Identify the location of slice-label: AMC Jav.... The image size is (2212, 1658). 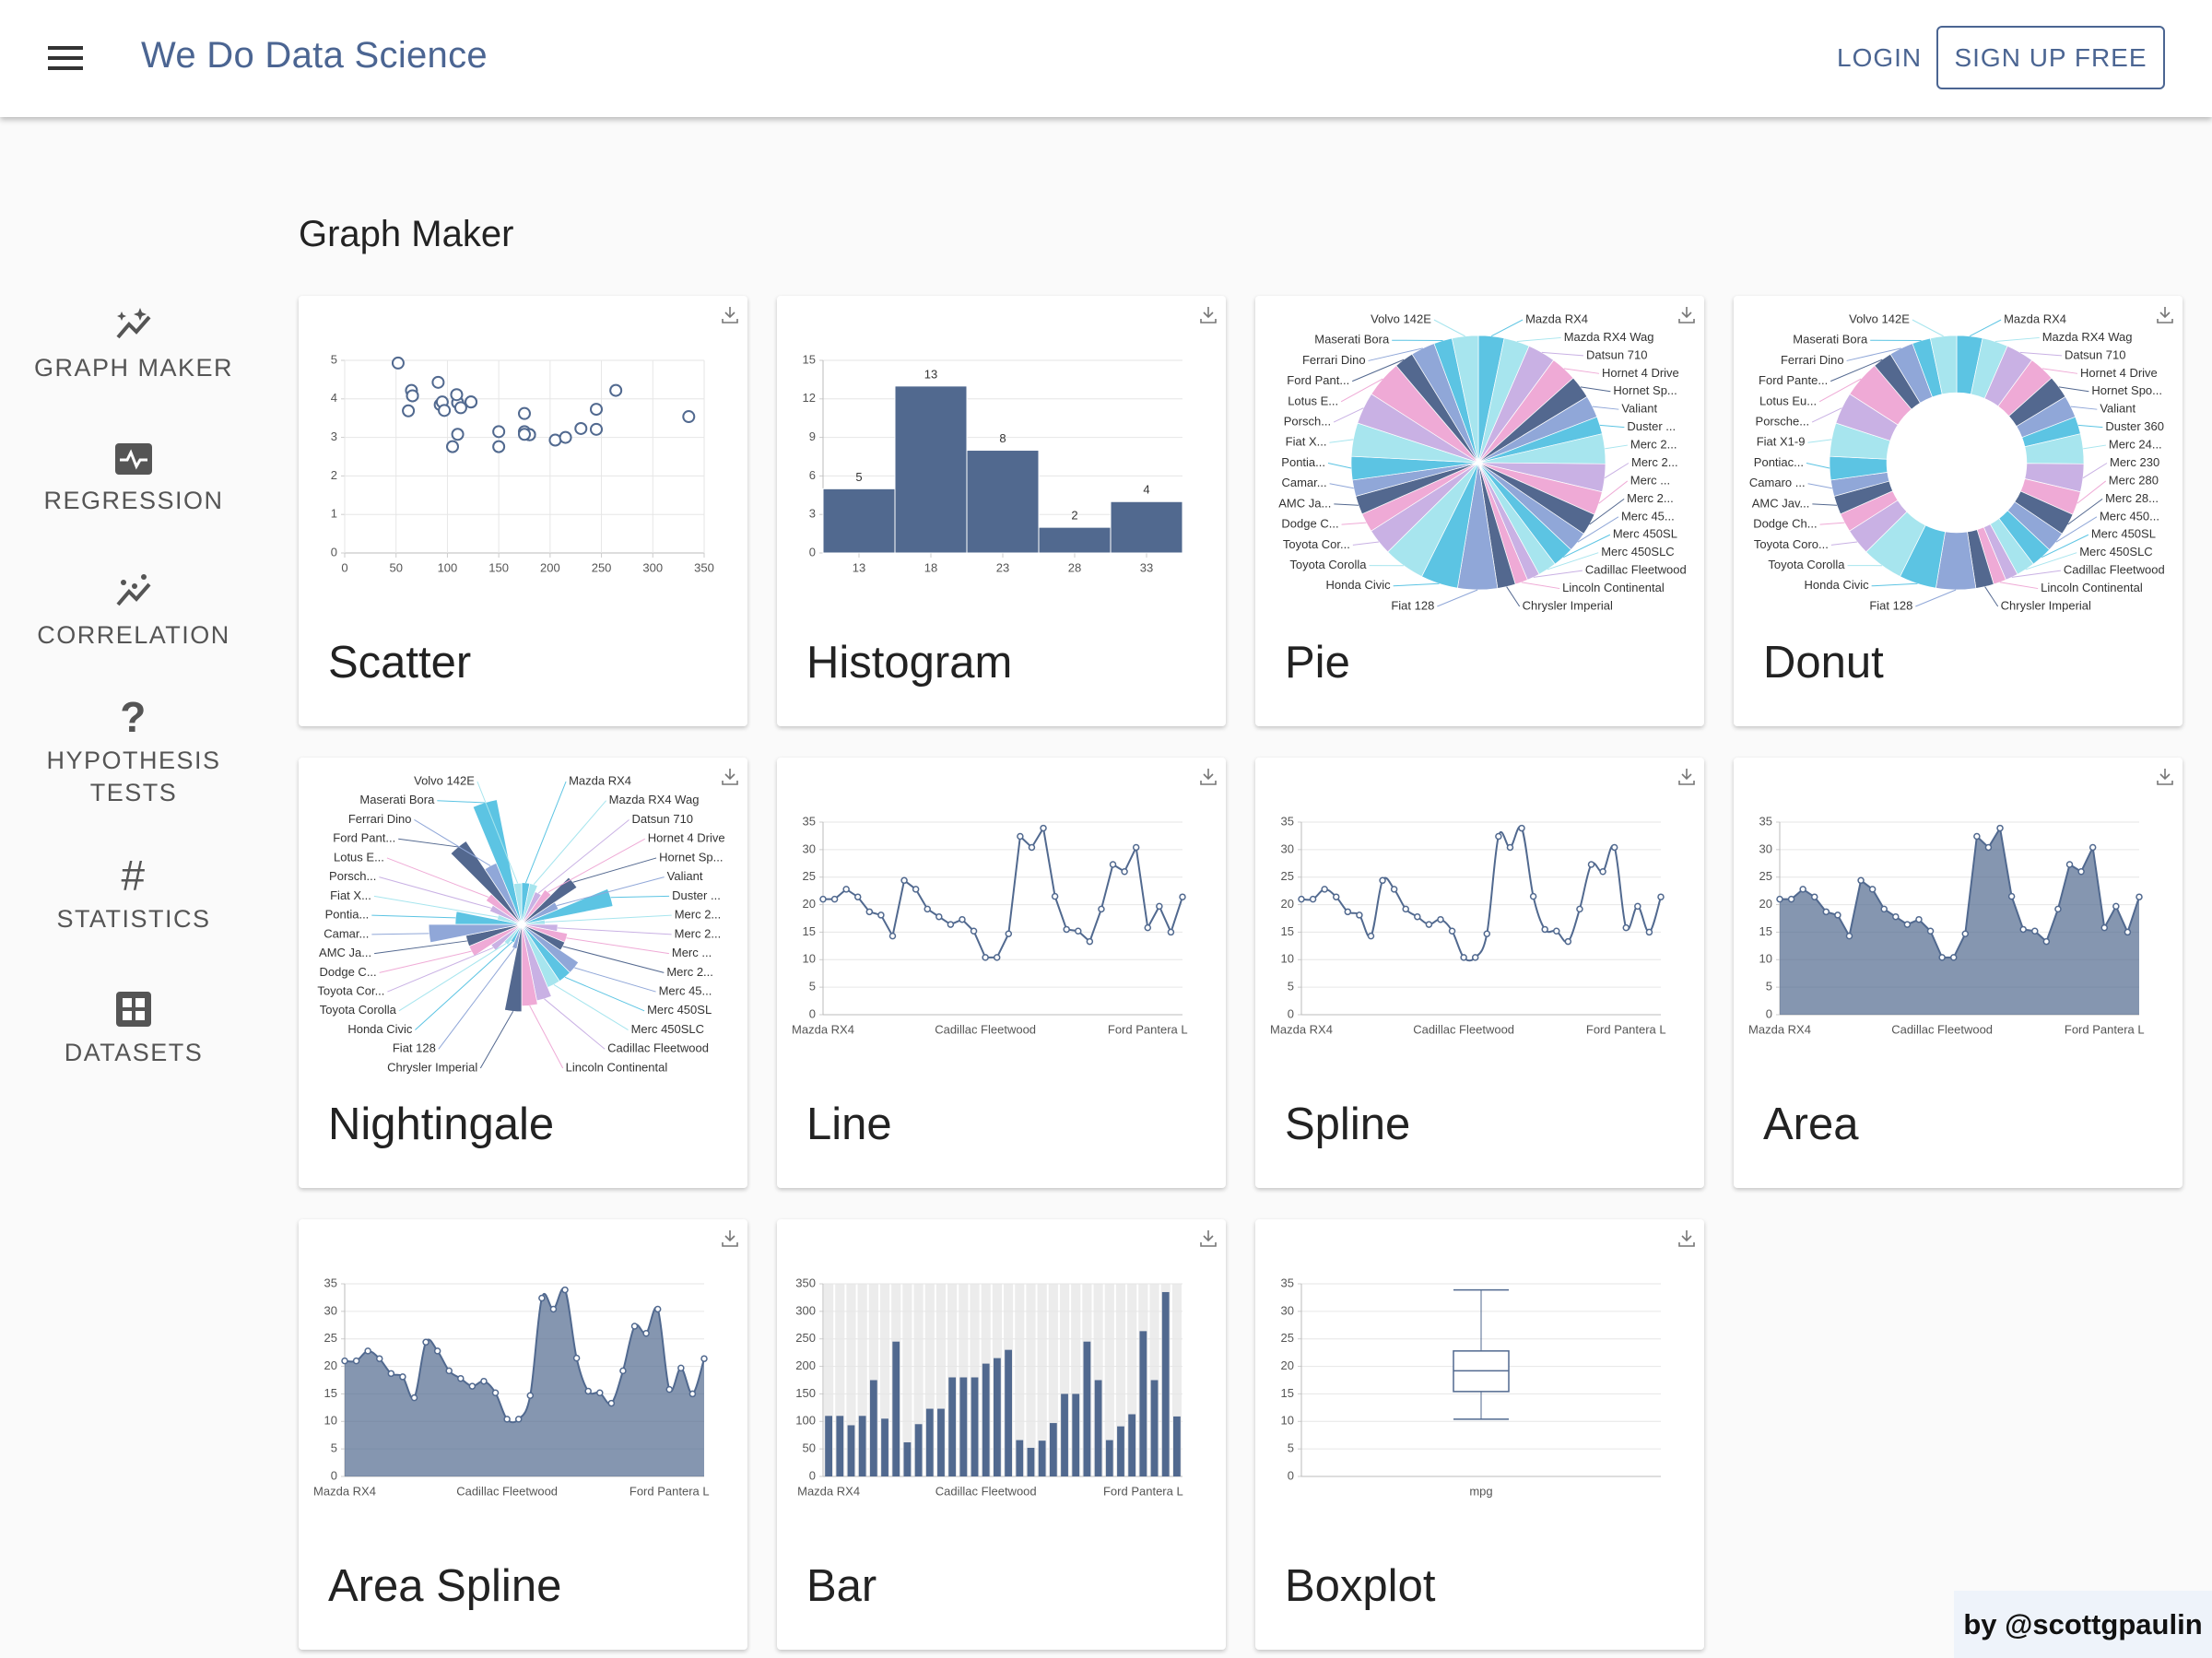
(1781, 503).